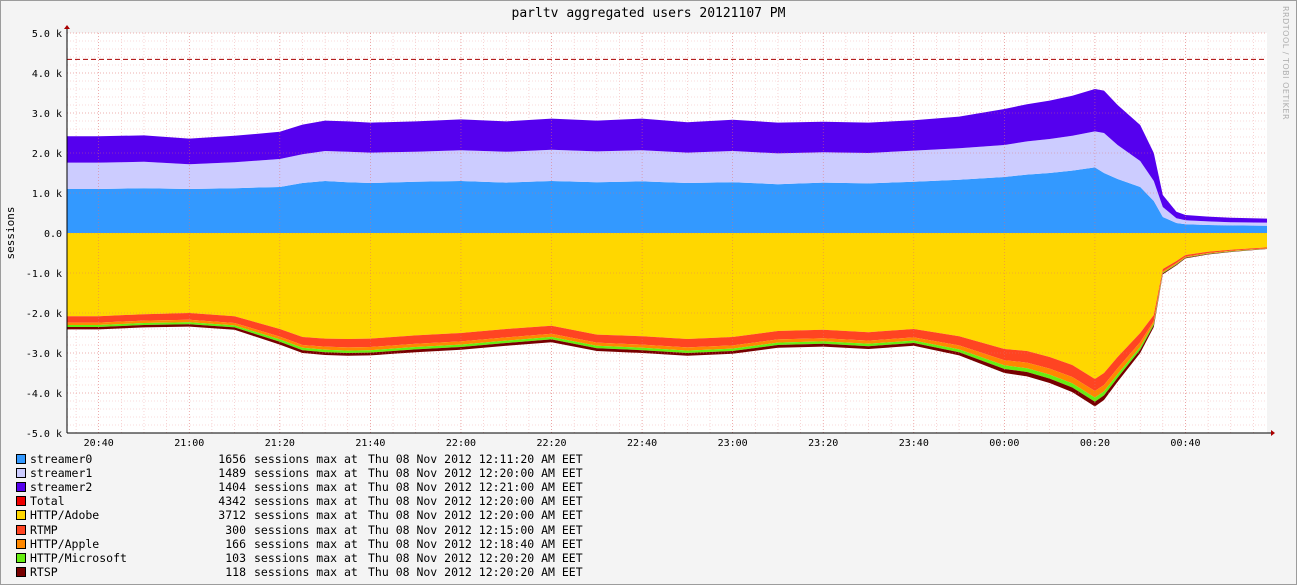 Image resolution: width=1297 pixels, height=585 pixels. Describe the element at coordinates (235, 543) in the screenshot. I see `legend-max-value: 166` at that location.